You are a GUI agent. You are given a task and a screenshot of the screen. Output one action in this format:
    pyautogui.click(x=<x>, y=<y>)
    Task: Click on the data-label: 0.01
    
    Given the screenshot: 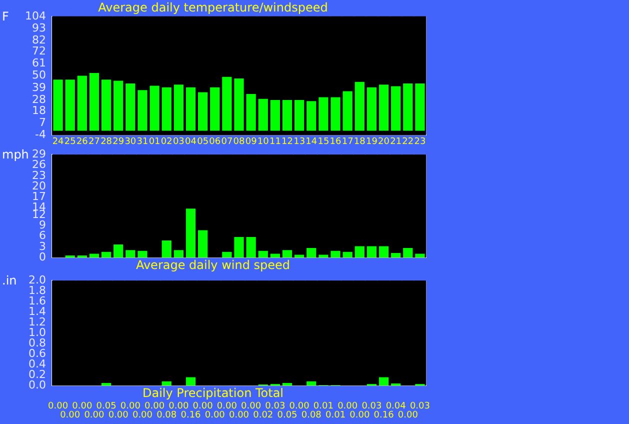 What is the action you would take?
    pyautogui.click(x=335, y=415)
    